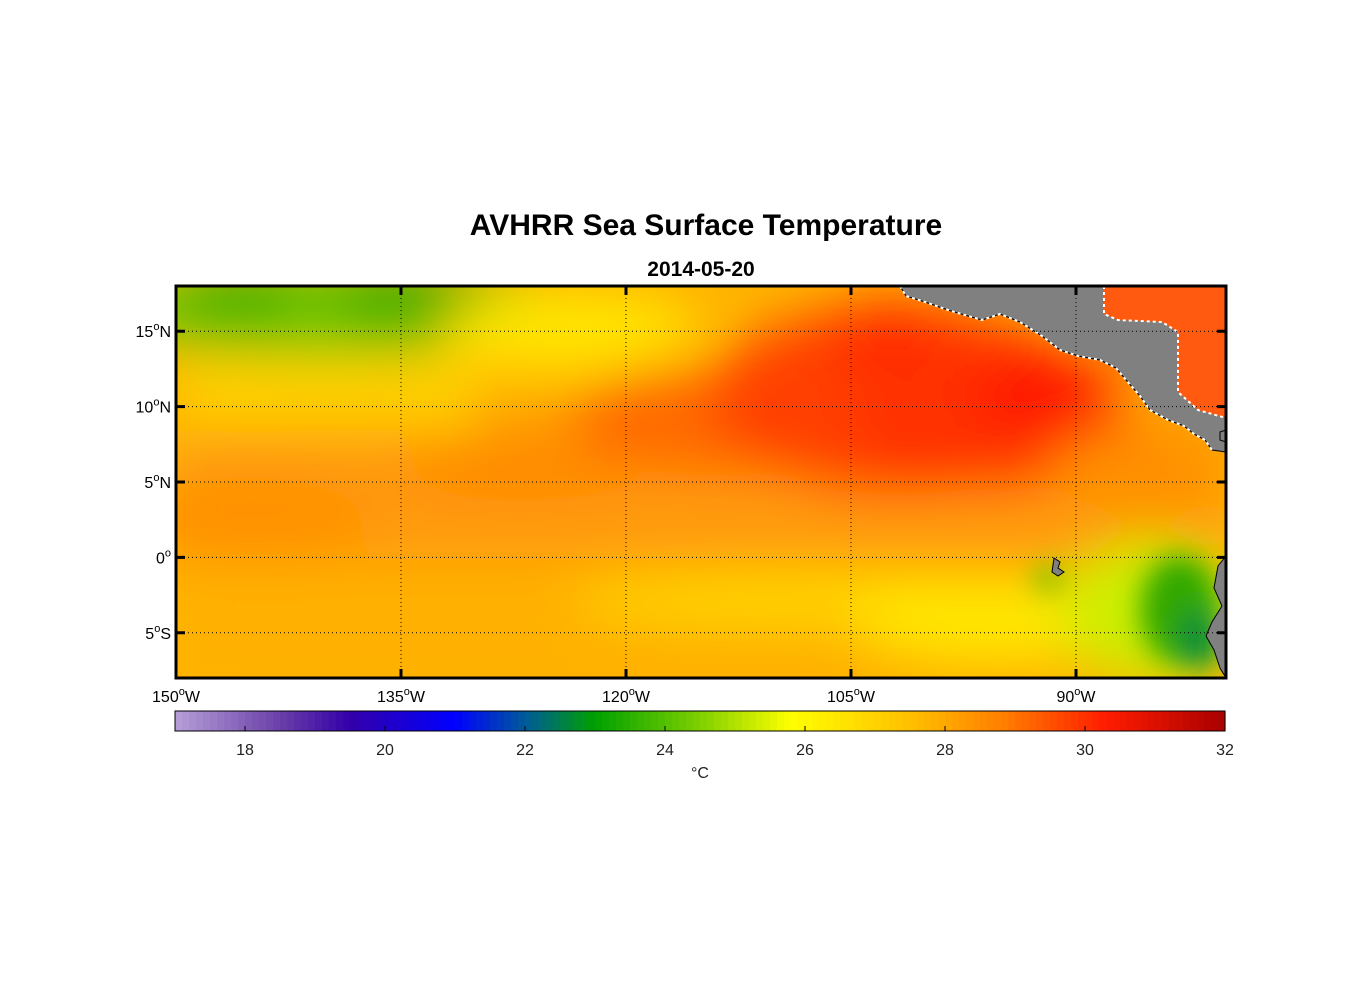 The image size is (1356, 1000). I want to click on colorbar-ticks: 18 20 22 24 26 28 30 32, so click(735, 742).